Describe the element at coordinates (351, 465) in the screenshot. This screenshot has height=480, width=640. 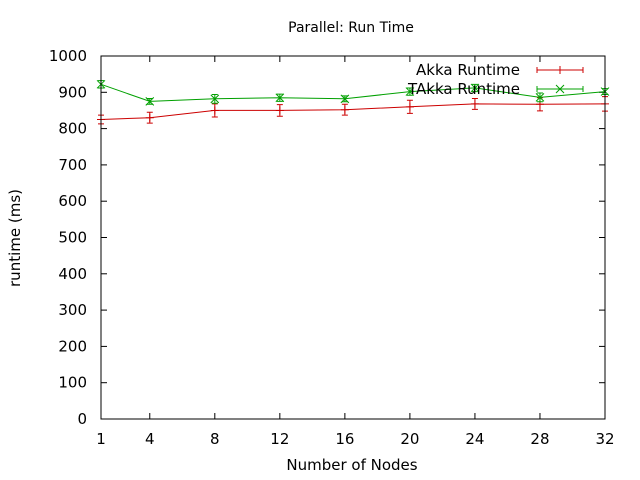
I see `x-axis-label: Number of Nodes` at that location.